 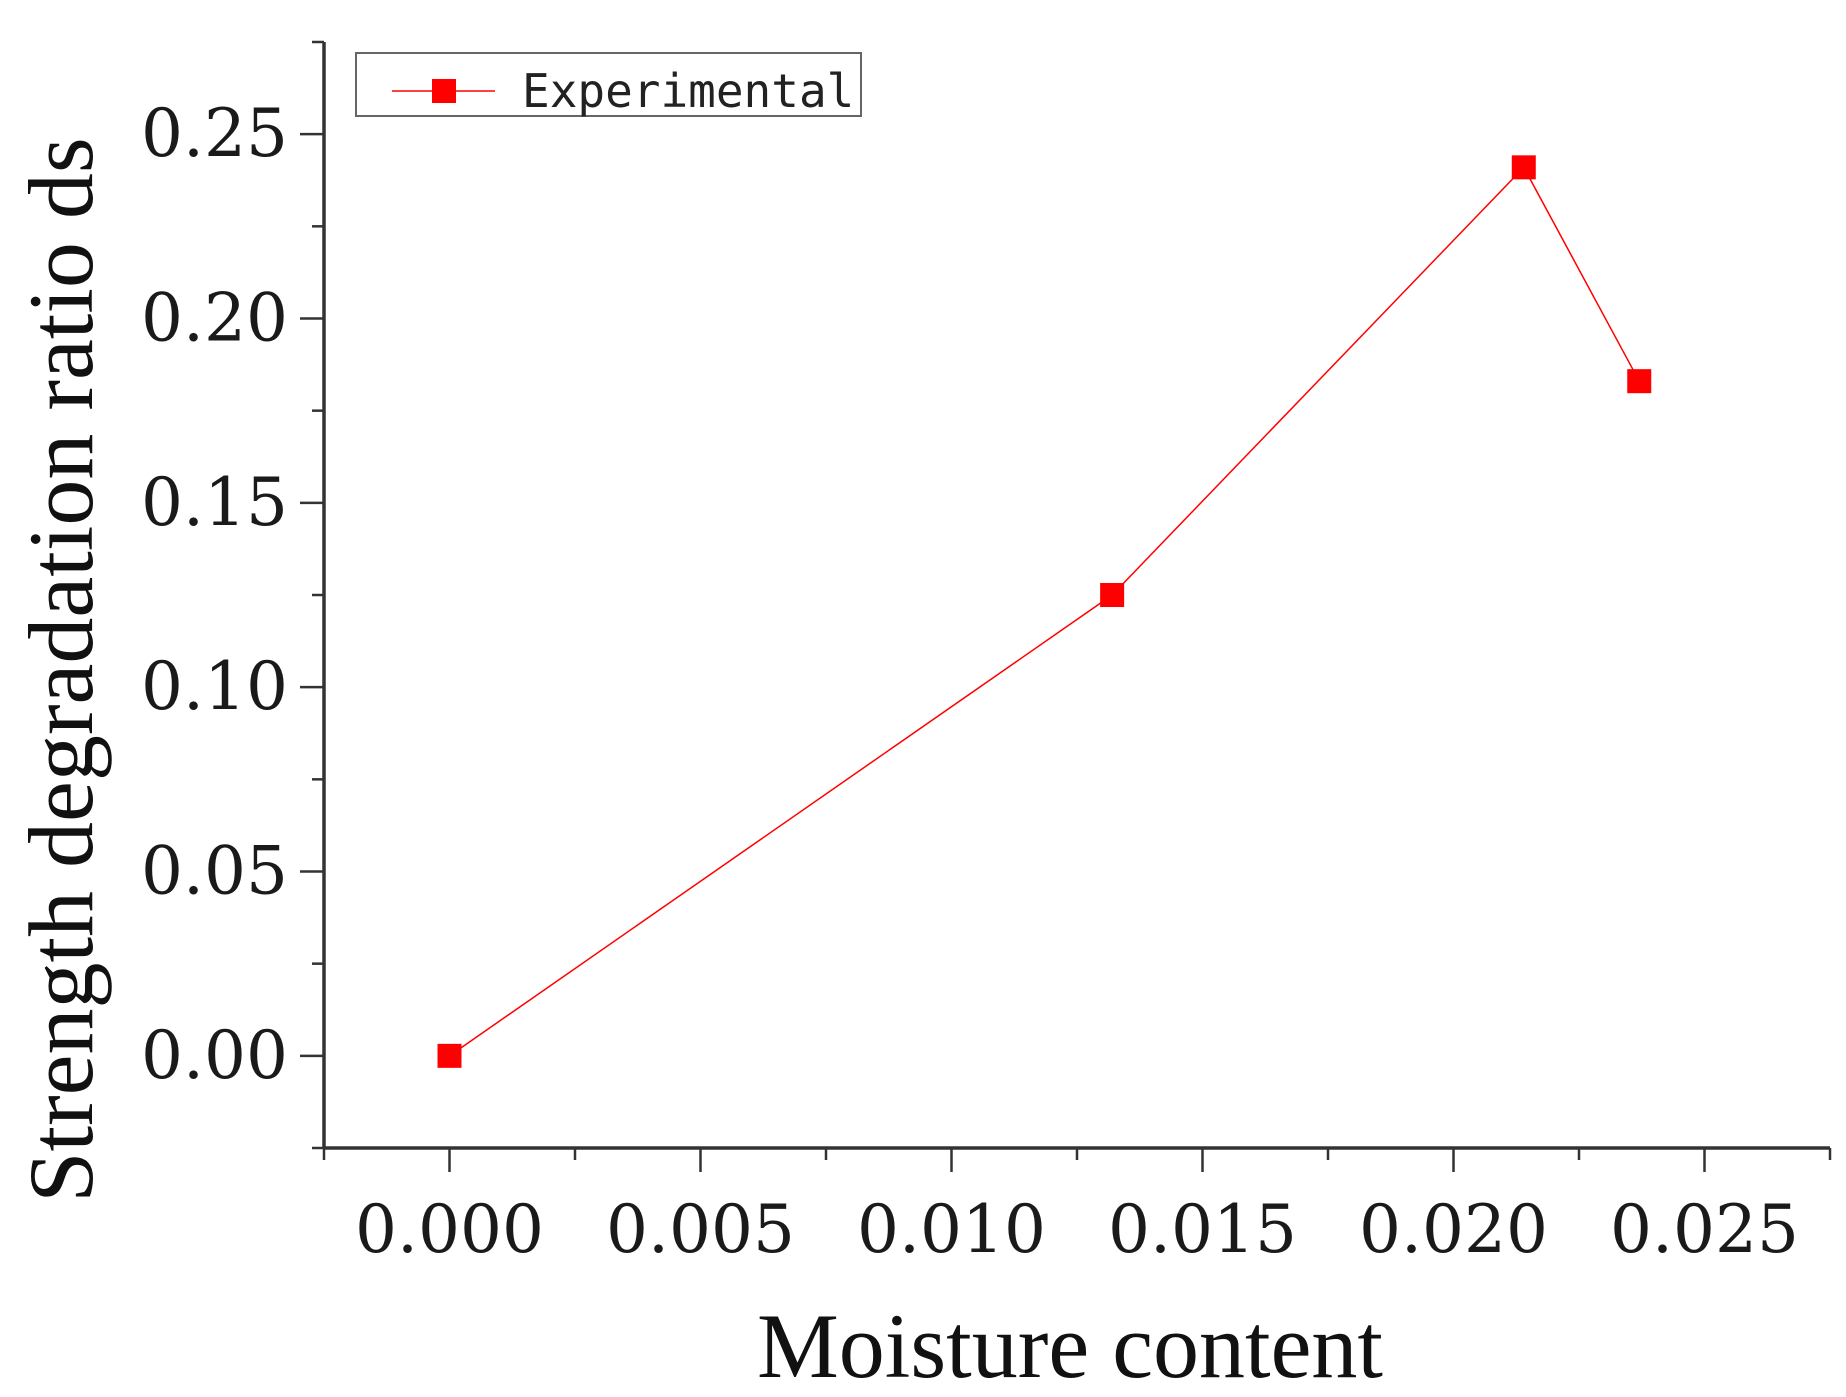 What do you see at coordinates (449, 1229) in the screenshot?
I see `x-tick-label: 0.000` at bounding box center [449, 1229].